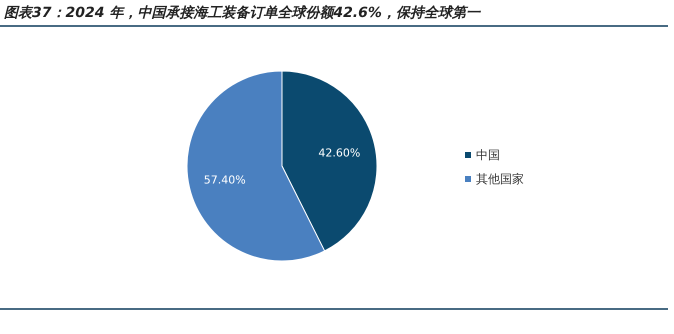  I want to click on legend-label: 其他国家, so click(500, 179).